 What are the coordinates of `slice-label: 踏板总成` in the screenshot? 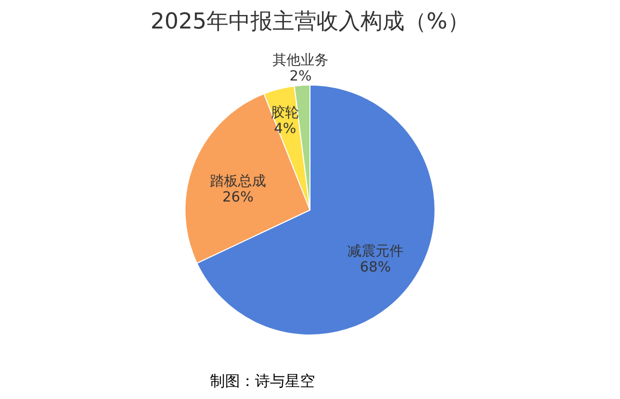 It's located at (238, 181).